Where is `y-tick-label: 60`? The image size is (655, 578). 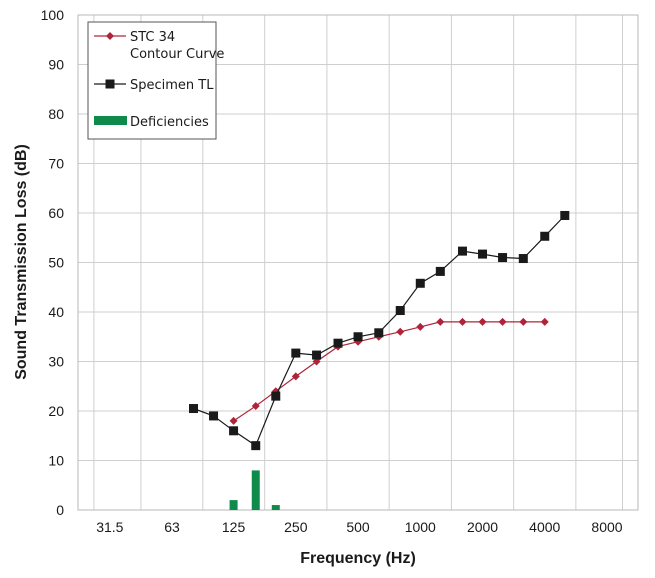 y-tick-label: 60 is located at coordinates (56, 213).